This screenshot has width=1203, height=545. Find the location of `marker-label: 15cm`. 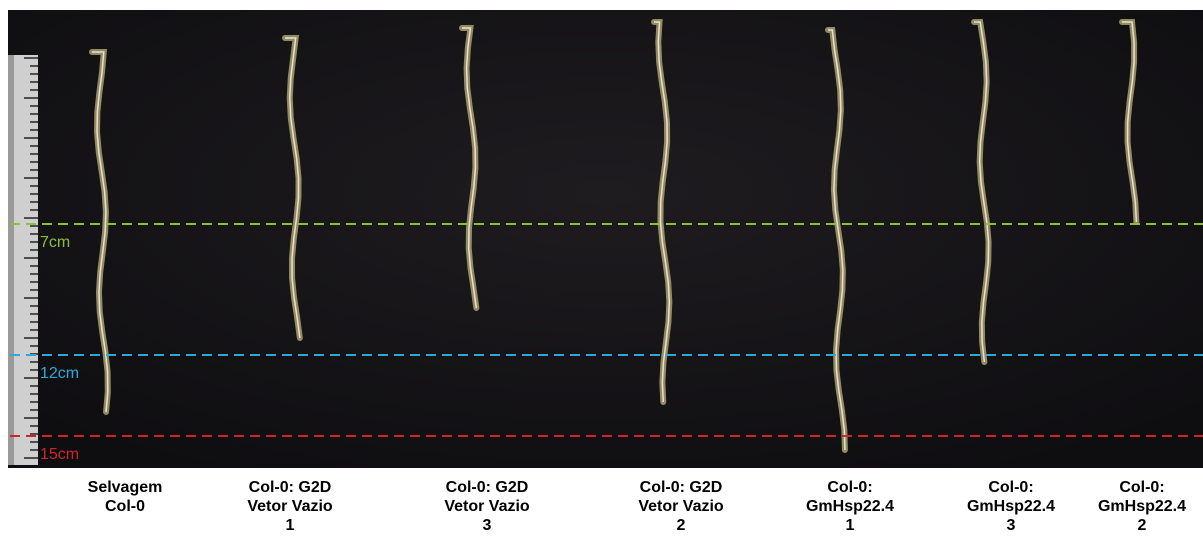

marker-label: 15cm is located at coordinates (59, 454).